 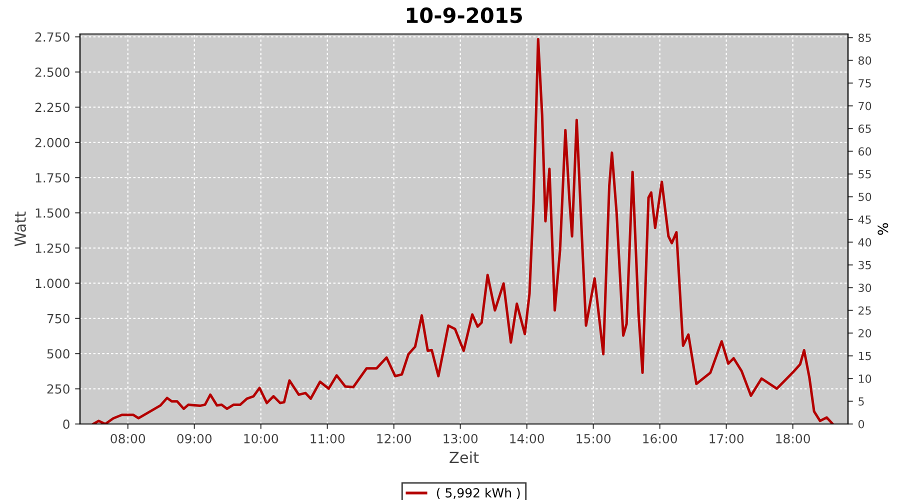 What do you see at coordinates (52, 143) in the screenshot?
I see `y-tick-label: 2.000` at bounding box center [52, 143].